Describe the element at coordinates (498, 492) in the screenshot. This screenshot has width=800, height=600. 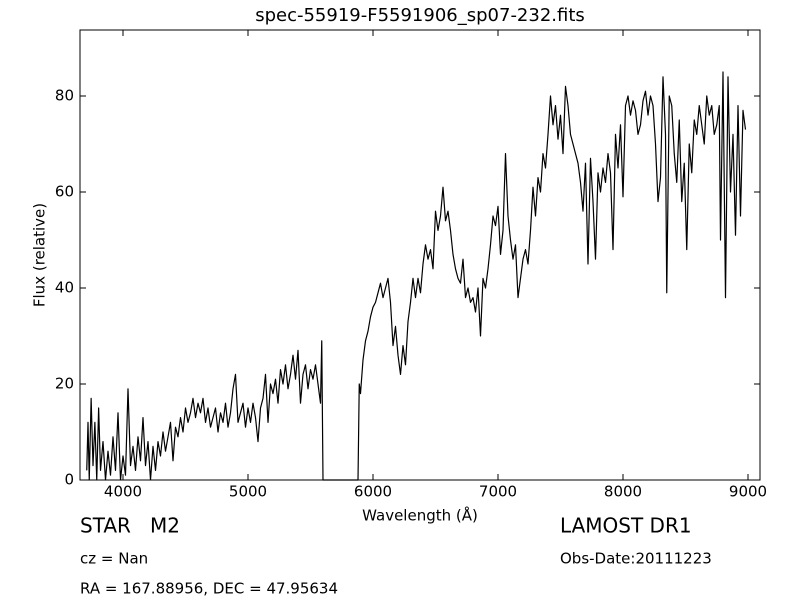
I see `x-tick-label: 7000` at that location.